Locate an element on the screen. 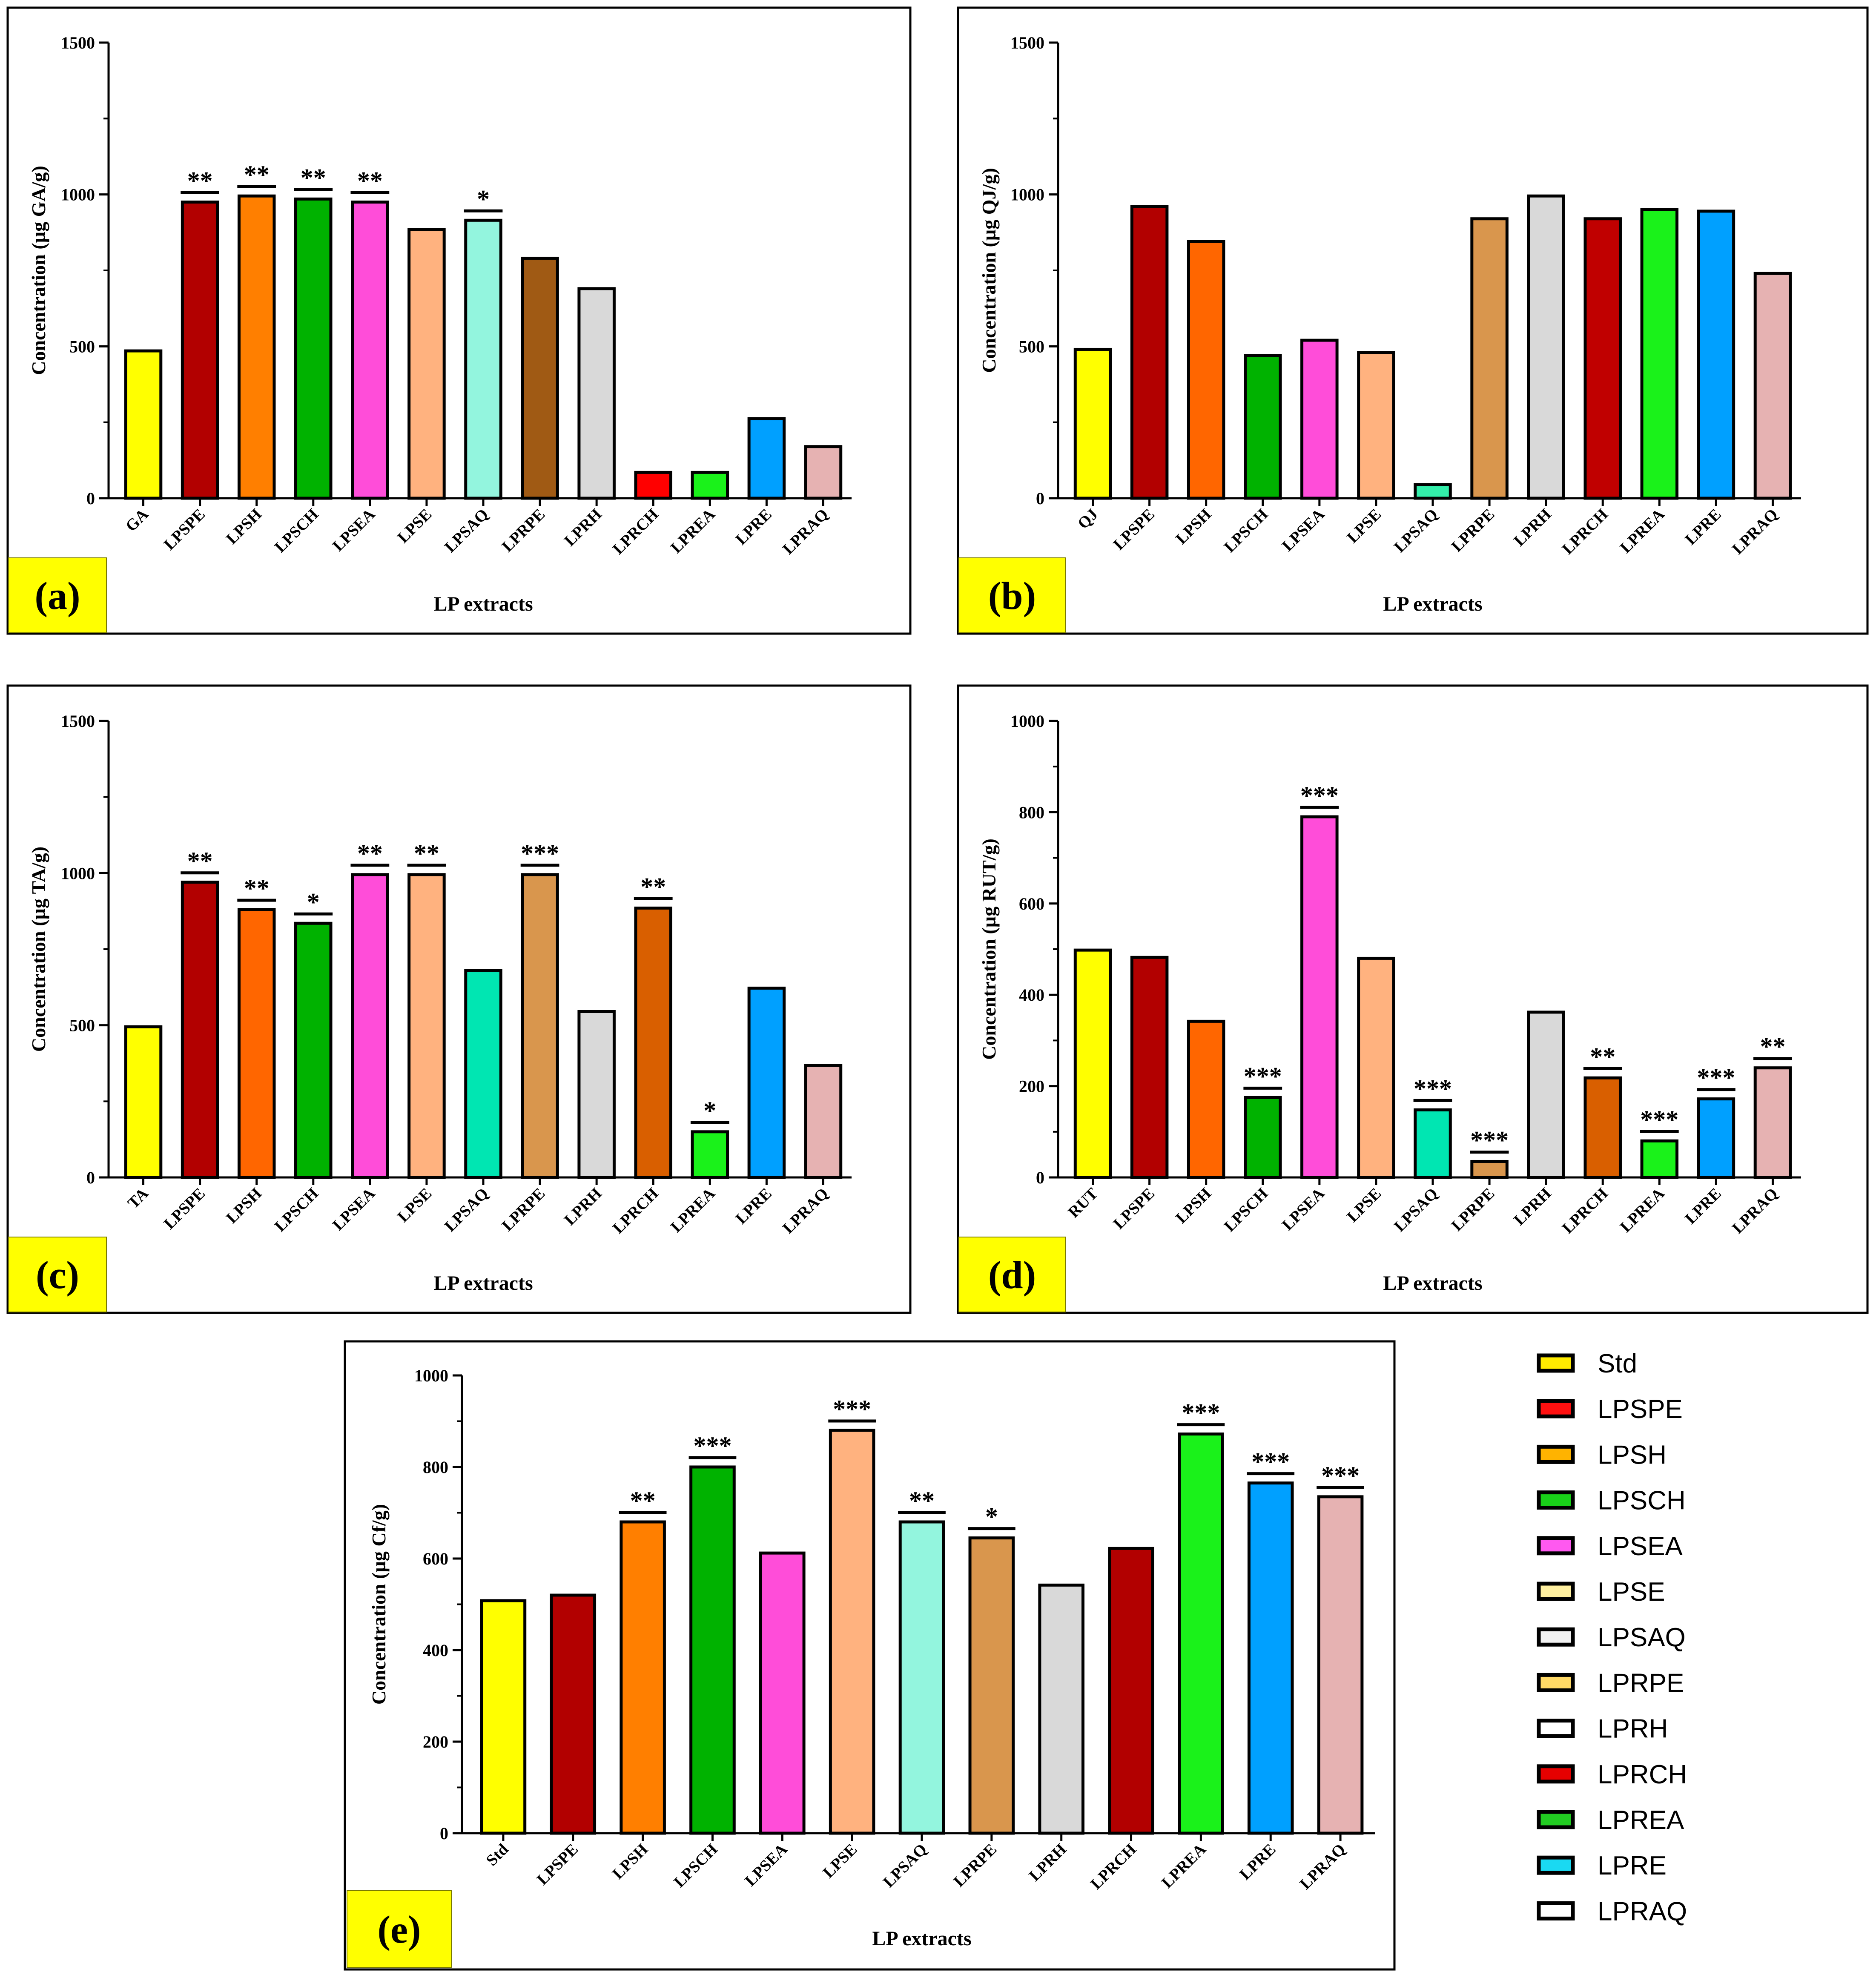 The height and width of the screenshot is (1975, 1876). legend-label: LPSAQ is located at coordinates (1642, 1637).